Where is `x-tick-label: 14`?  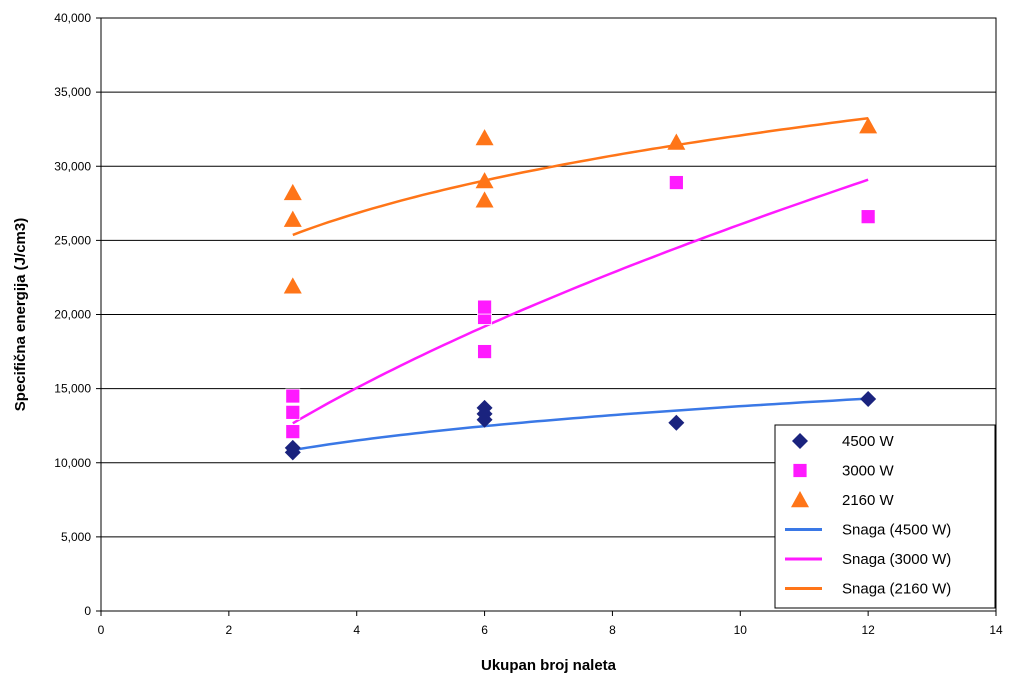 x-tick-label: 14 is located at coordinates (996, 630).